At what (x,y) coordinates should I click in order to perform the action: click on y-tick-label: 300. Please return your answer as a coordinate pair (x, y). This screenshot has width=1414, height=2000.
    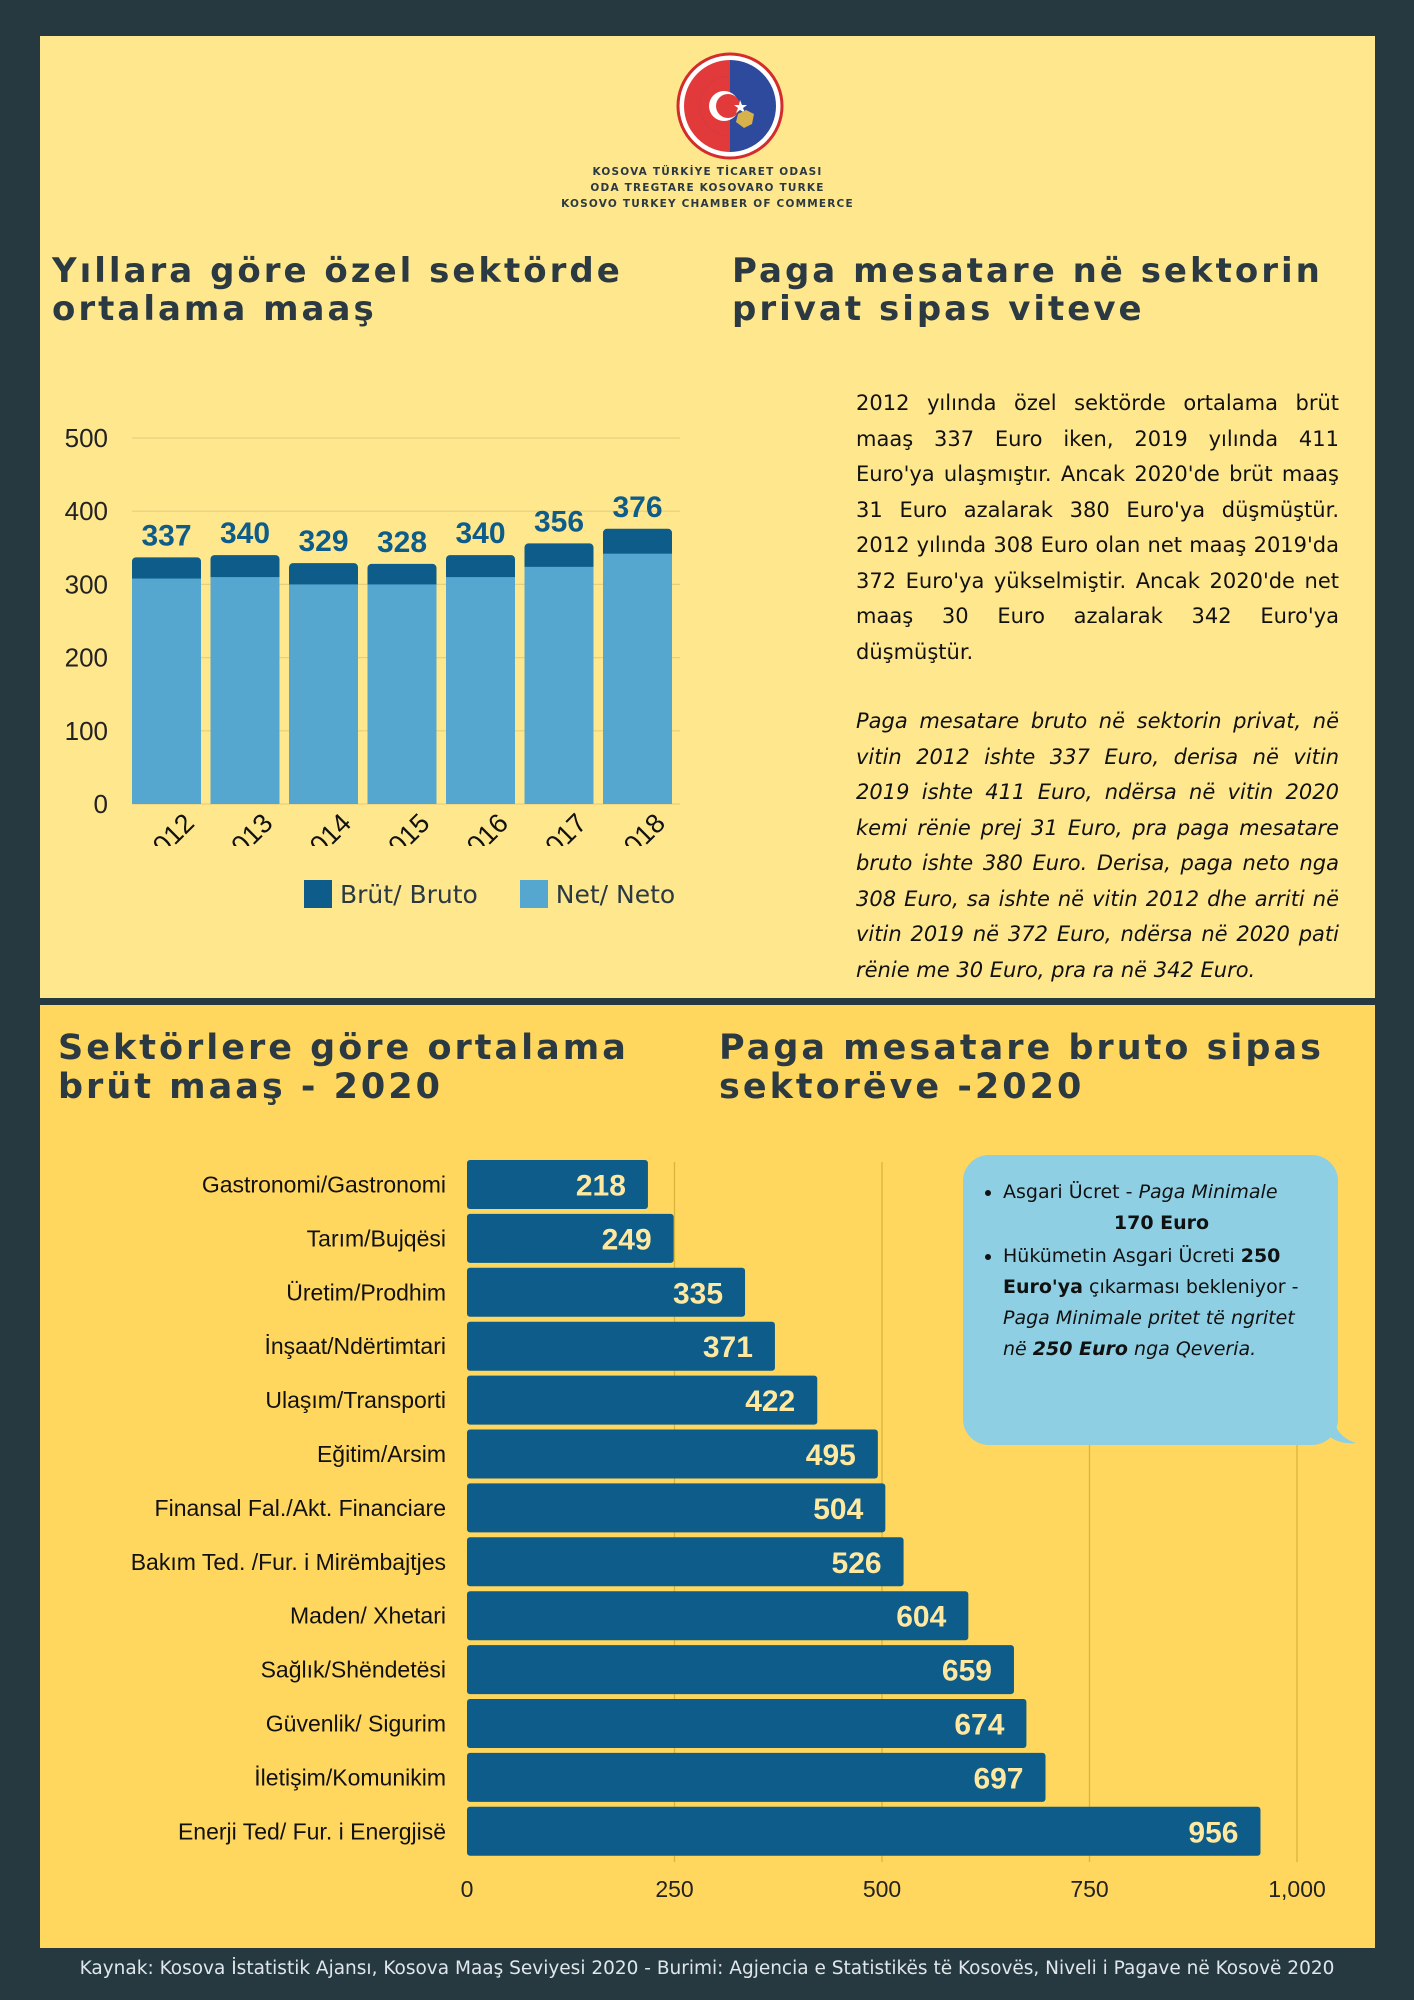
    Looking at the image, I should click on (86, 584).